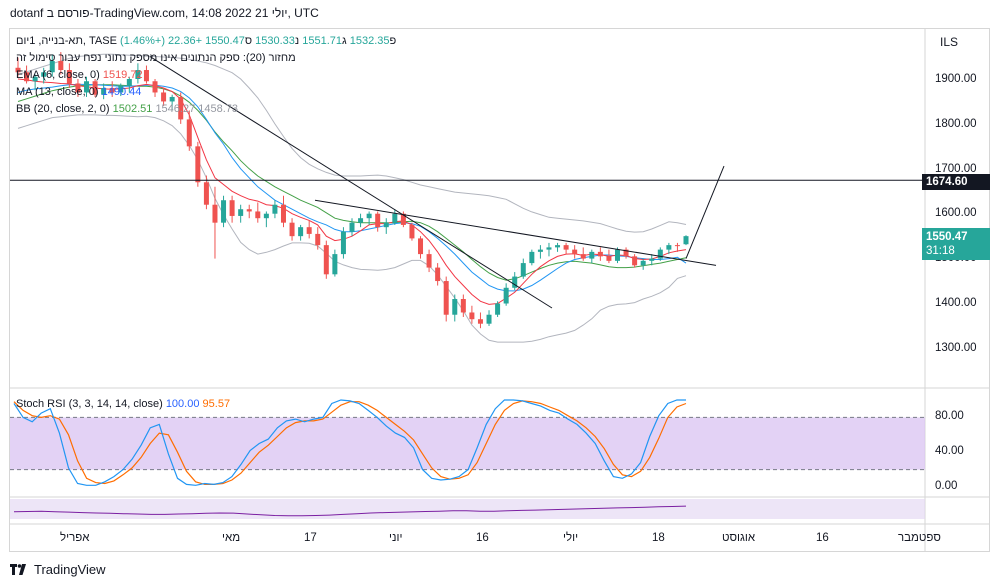 The height and width of the screenshot is (587, 1001). What do you see at coordinates (947, 237) in the screenshot?
I see `last-price-value: 1550.47` at bounding box center [947, 237].